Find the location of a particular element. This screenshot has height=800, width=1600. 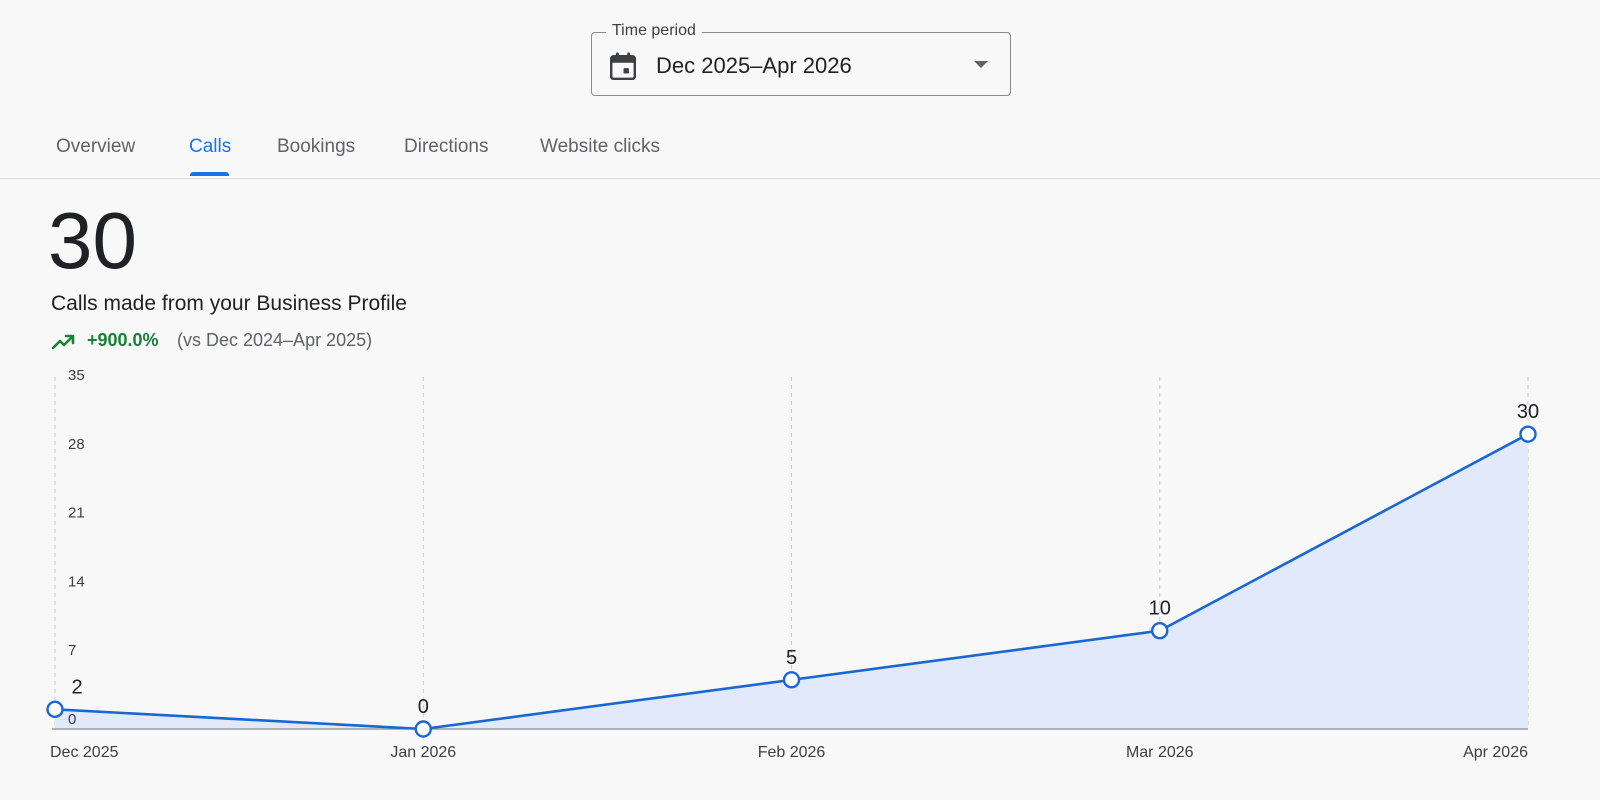

chart-y-tick-label: 14 is located at coordinates (76, 581).